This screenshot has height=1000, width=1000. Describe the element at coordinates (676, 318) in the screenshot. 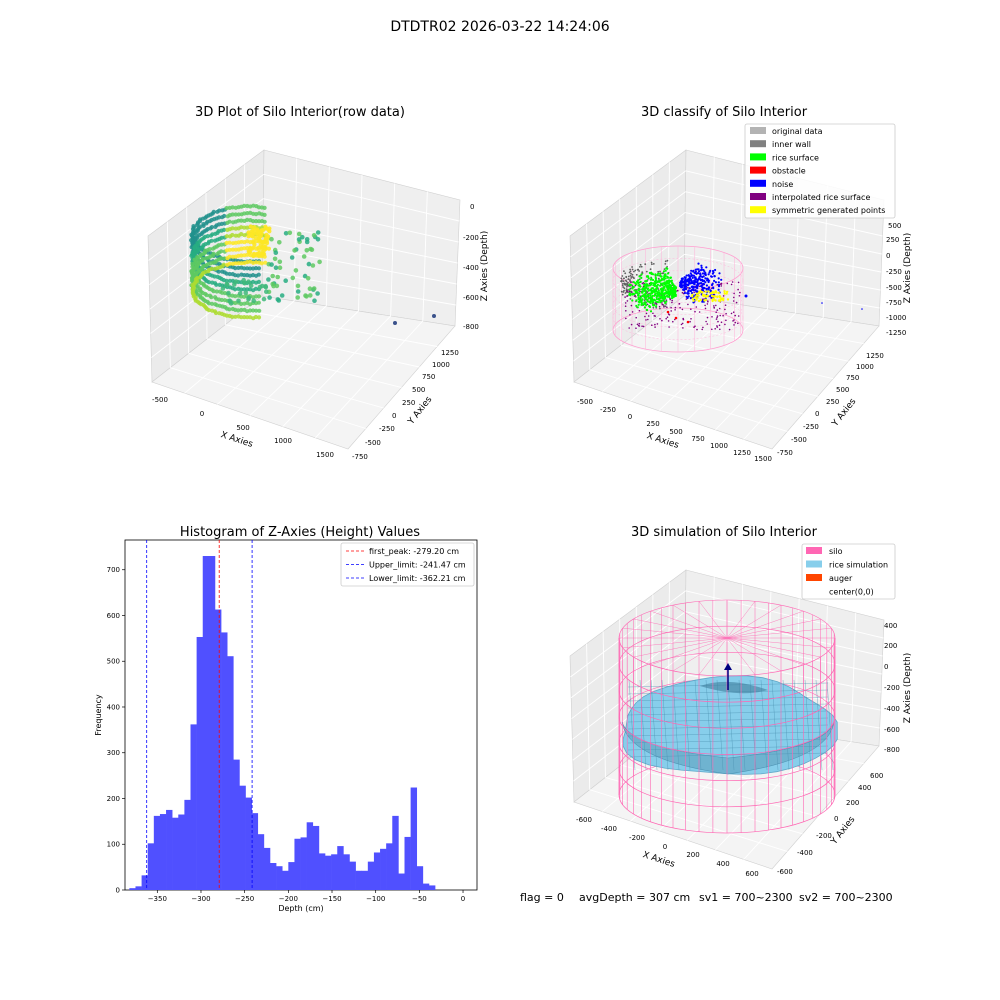

I see `obstacle-point` at that location.